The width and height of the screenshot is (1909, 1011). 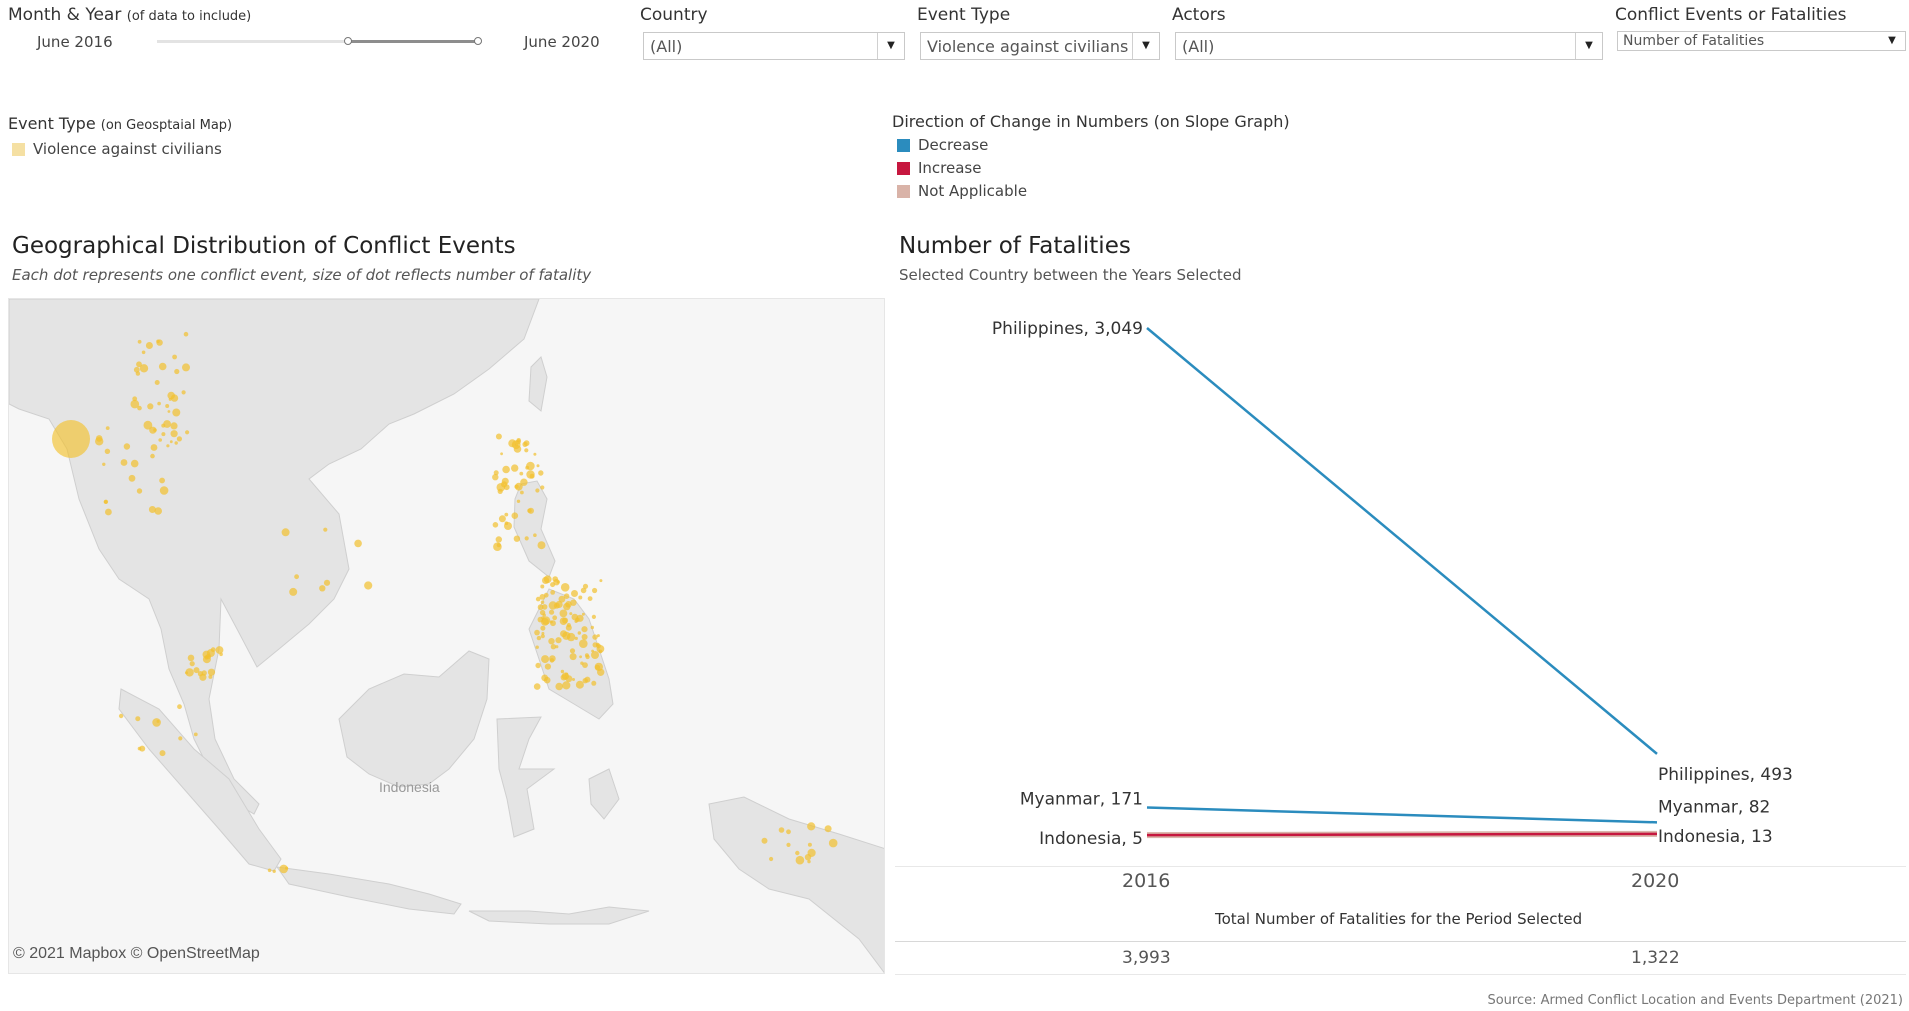 I want to click on legend-item-decrease: Decrease, so click(x=942, y=145).